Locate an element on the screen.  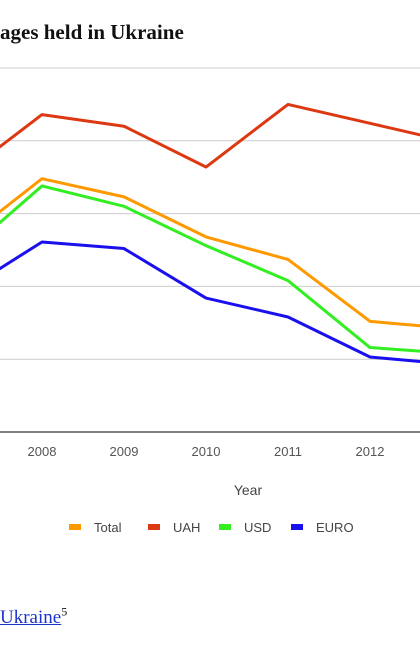
legend-swatch-total is located at coordinates (75, 527).